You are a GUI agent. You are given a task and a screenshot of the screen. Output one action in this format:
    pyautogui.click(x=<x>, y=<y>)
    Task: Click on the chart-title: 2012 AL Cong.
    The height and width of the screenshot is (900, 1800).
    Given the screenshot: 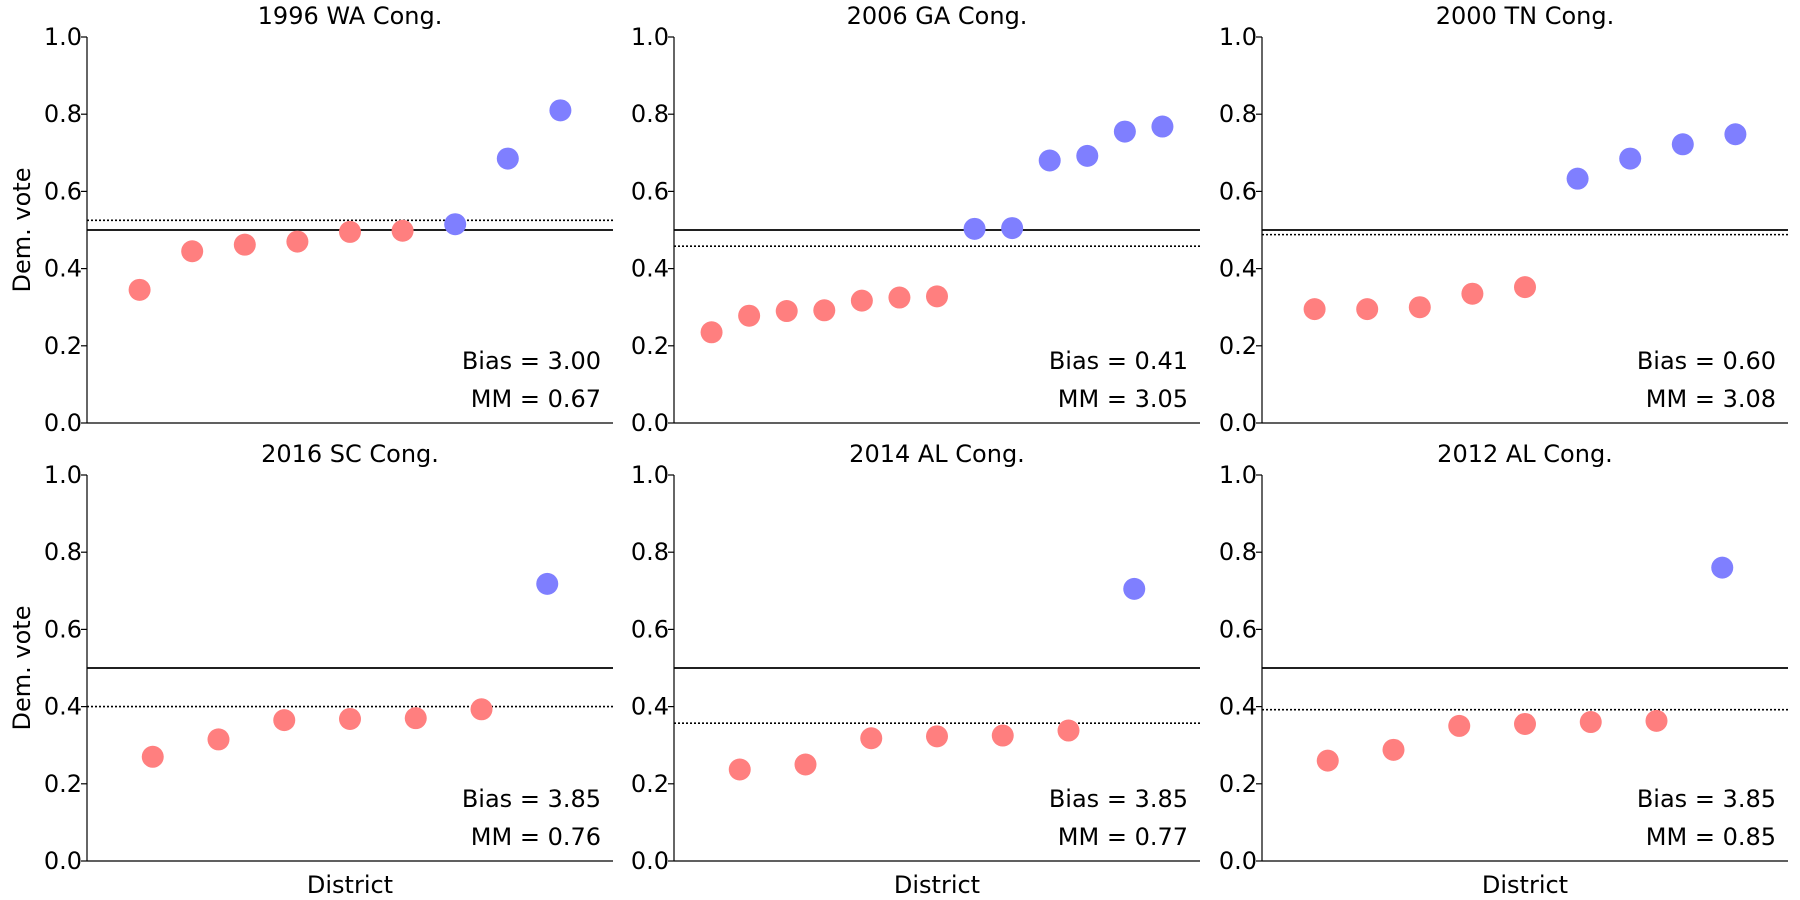 What is the action you would take?
    pyautogui.click(x=1525, y=454)
    